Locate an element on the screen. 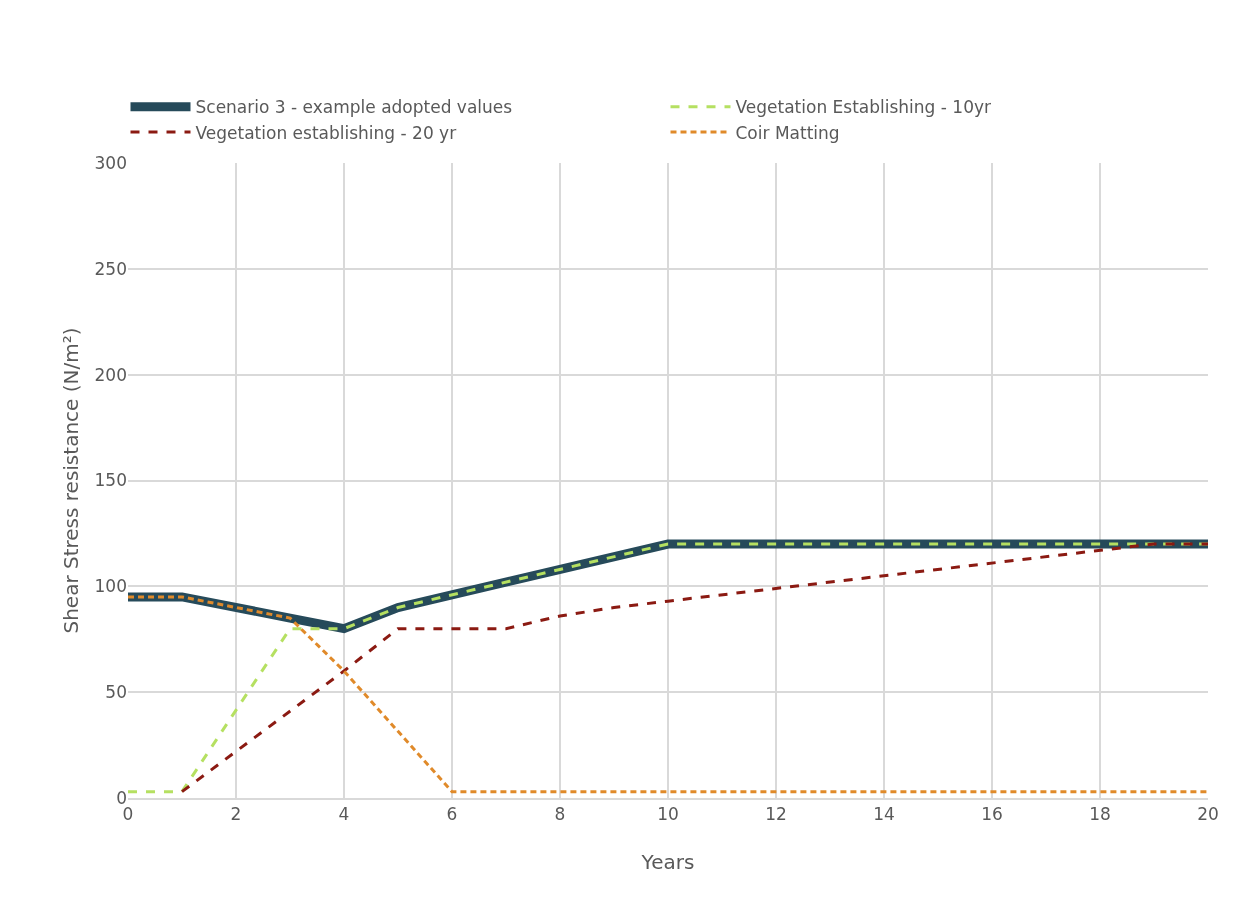  x-tick-label: 18 is located at coordinates (1100, 814).